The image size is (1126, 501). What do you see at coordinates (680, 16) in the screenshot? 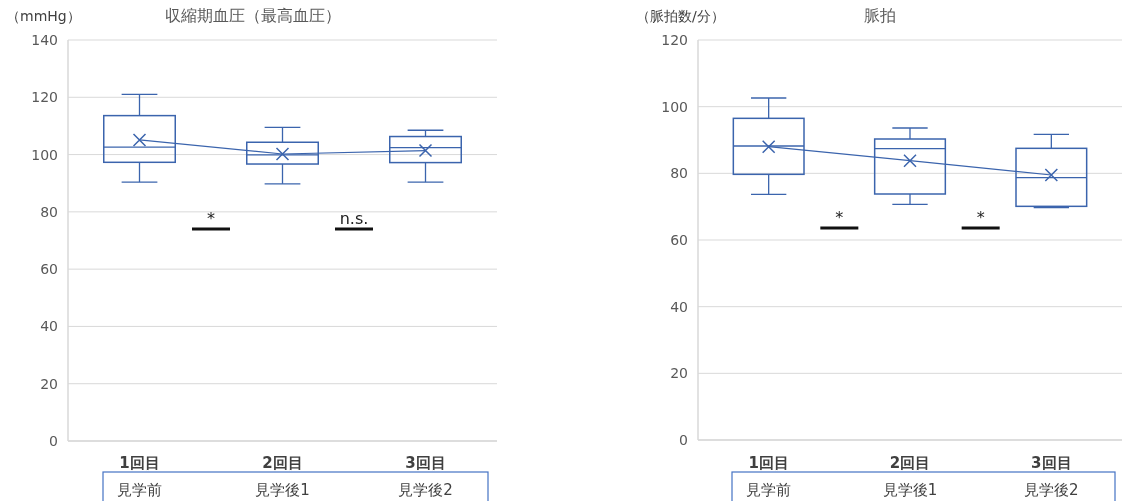
I see `y-axis-title: （脈拍数/分）` at bounding box center [680, 16].